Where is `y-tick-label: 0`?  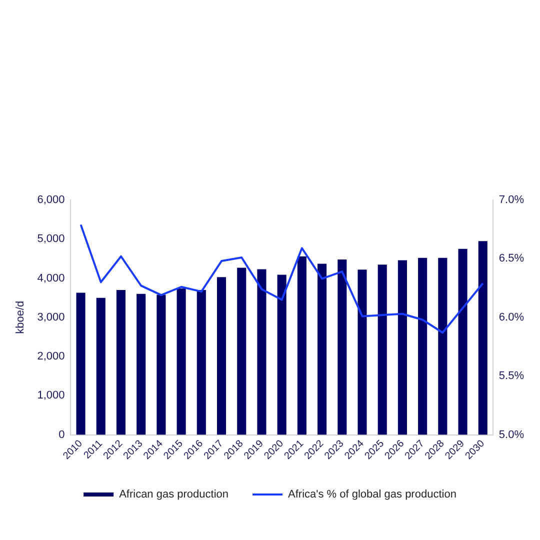 y-tick-label: 0 is located at coordinates (61, 434).